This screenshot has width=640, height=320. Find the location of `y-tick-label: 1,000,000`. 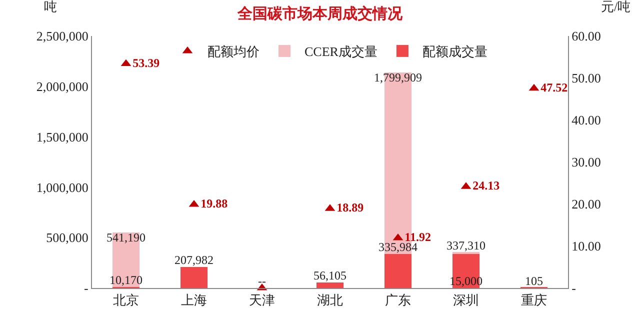

y-tick-label: 1,000,000 is located at coordinates (62, 187).